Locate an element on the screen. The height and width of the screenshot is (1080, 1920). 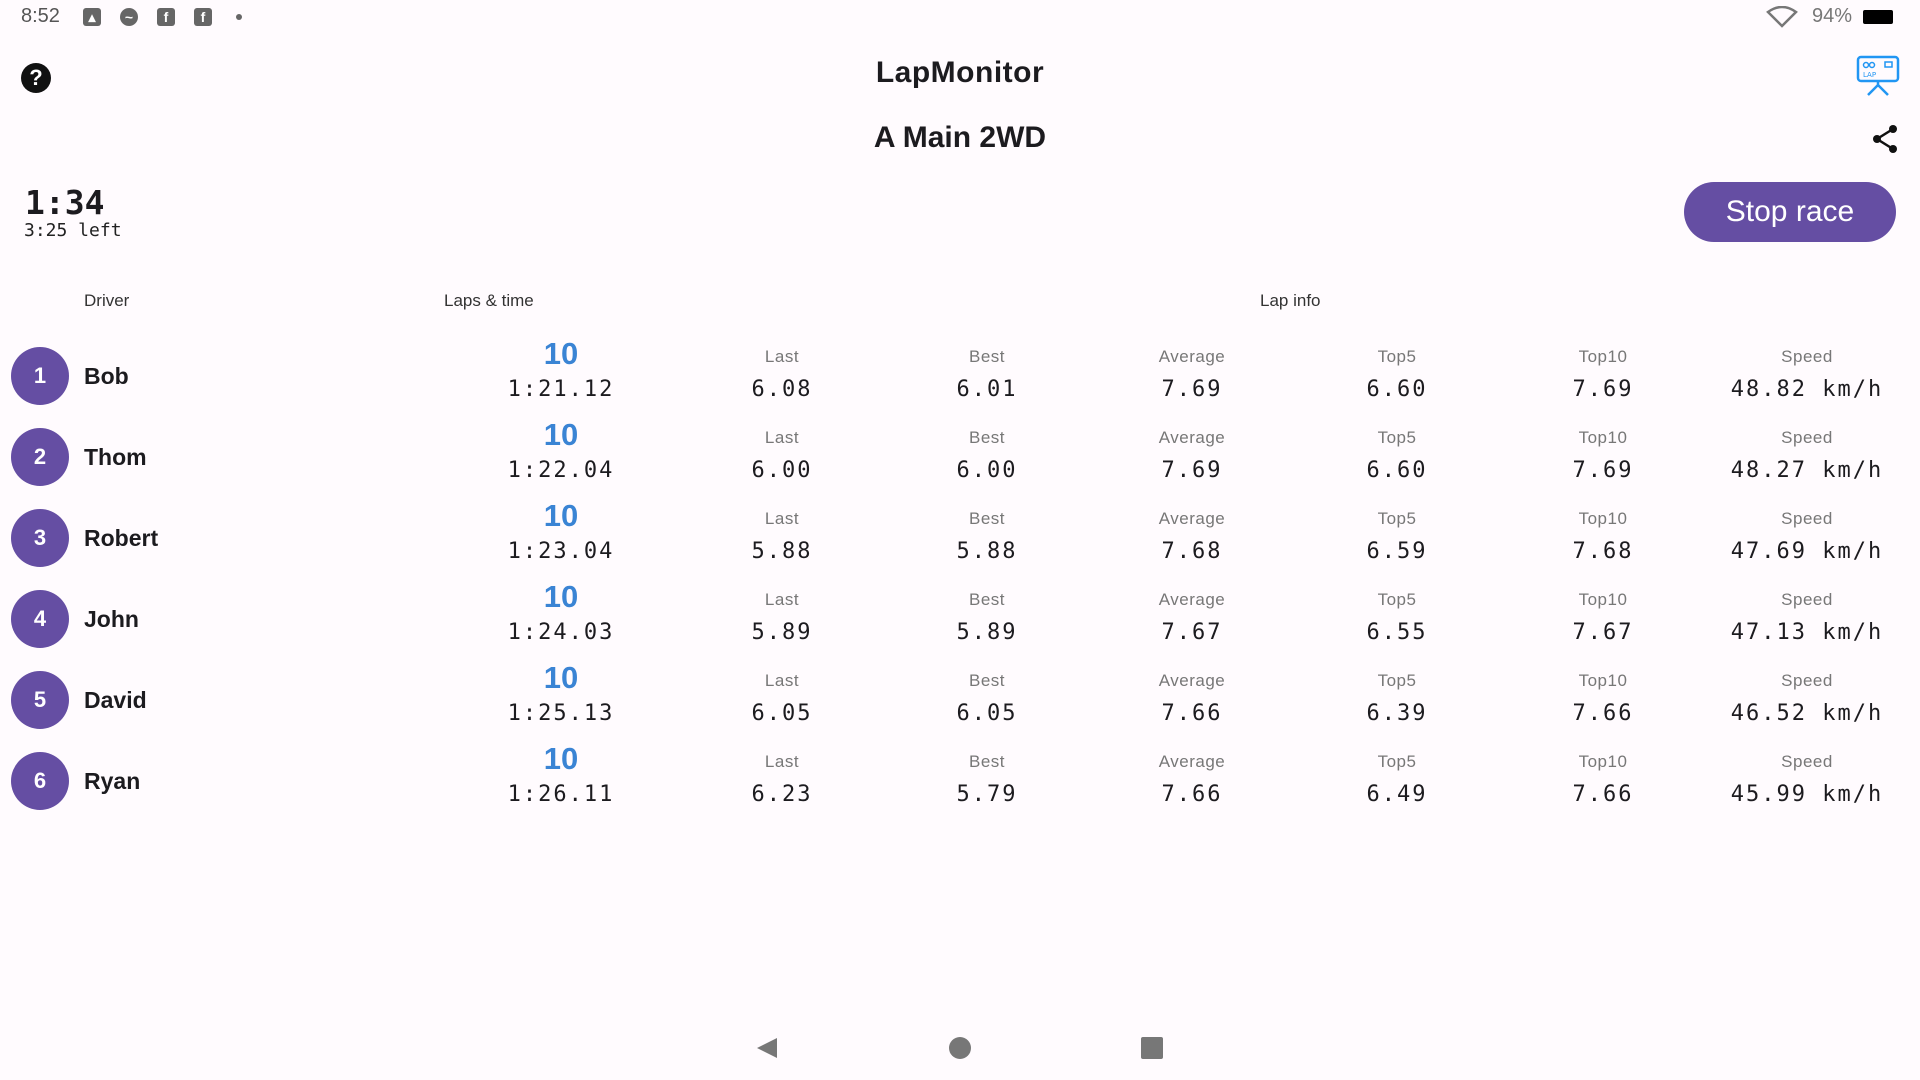
recents-icon is located at coordinates (1152, 1048).